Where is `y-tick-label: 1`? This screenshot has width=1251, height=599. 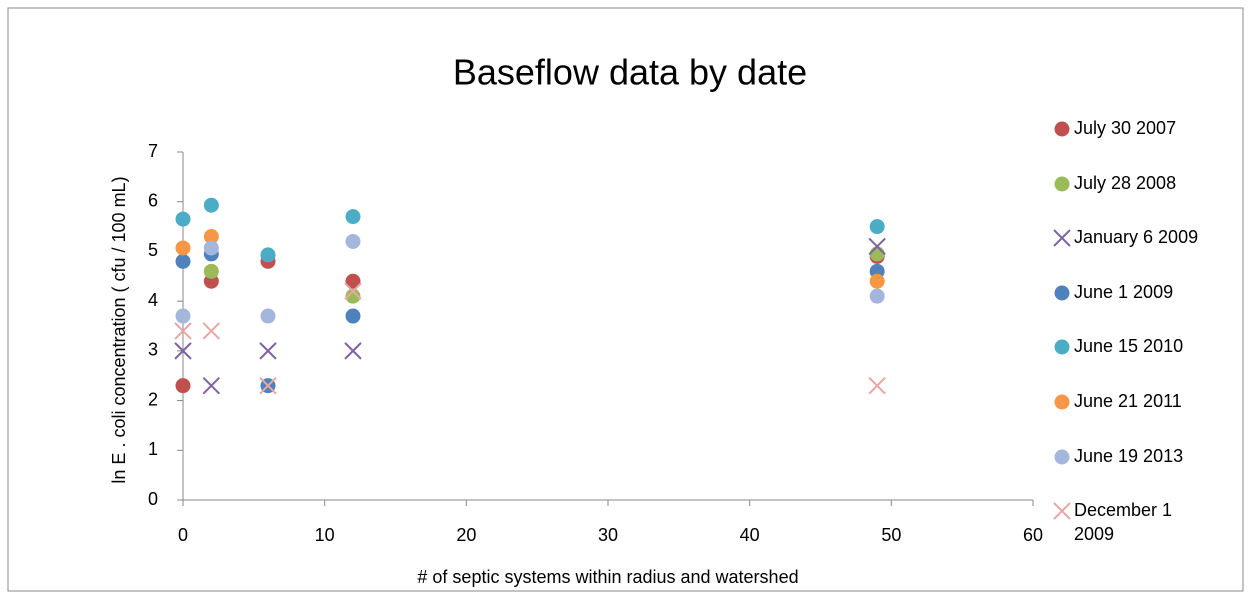 y-tick-label: 1 is located at coordinates (153, 449).